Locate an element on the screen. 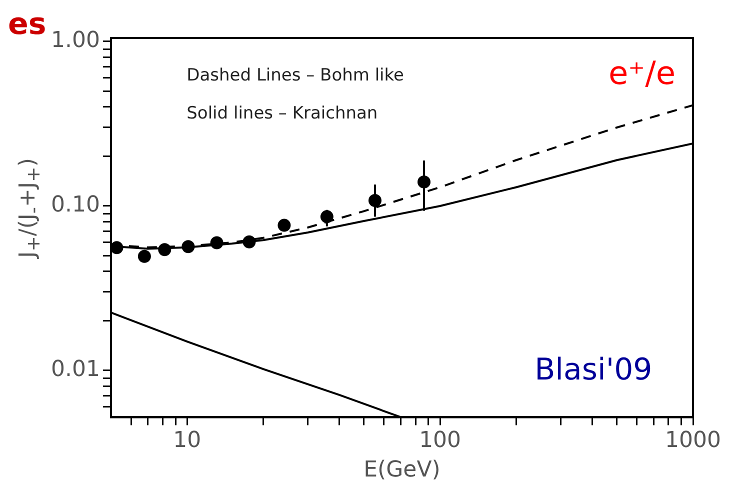  x-tick-label: 10 is located at coordinates (187, 441).